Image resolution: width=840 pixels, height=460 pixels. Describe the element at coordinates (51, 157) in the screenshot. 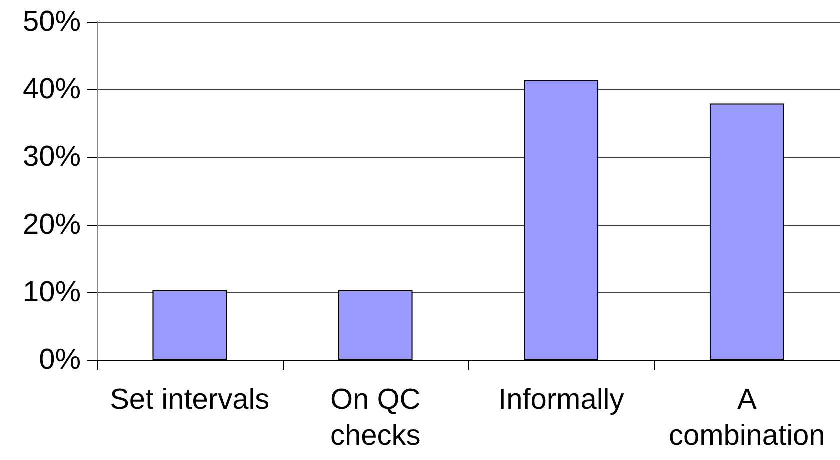

I see `y-tick-label: 30%` at that location.